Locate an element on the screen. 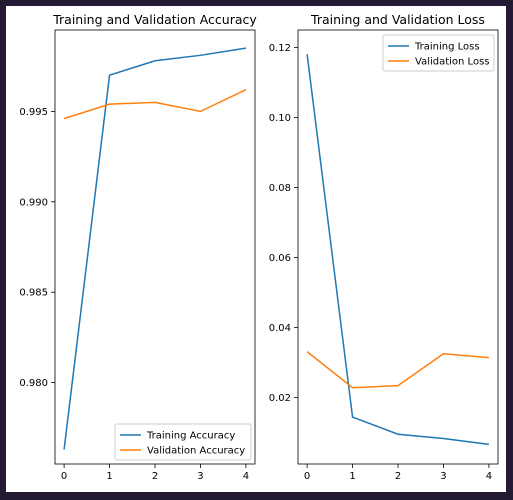 This screenshot has height=500, width=513. loss-chart-legend: Training Loss Validation Loss is located at coordinates (438, 53).